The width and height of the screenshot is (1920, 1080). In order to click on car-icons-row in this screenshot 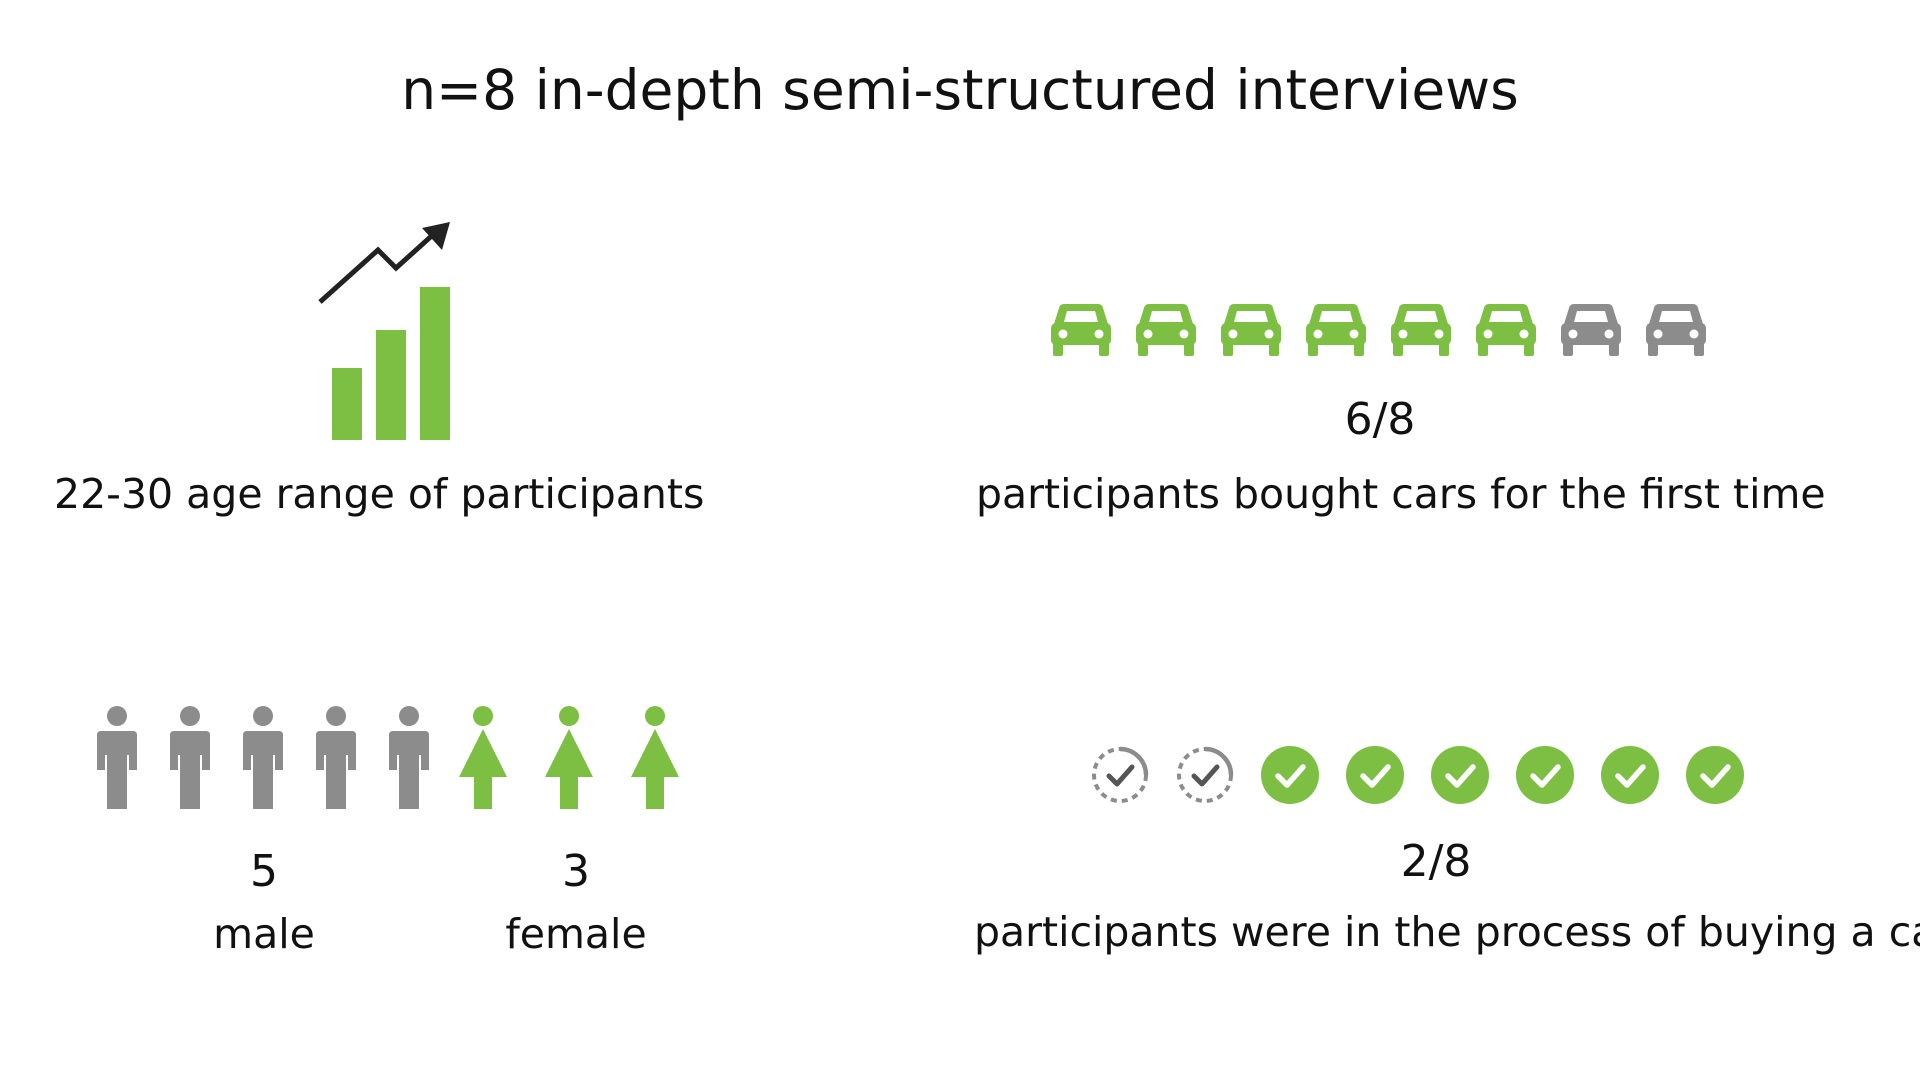, I will do `click(1385, 331)`.